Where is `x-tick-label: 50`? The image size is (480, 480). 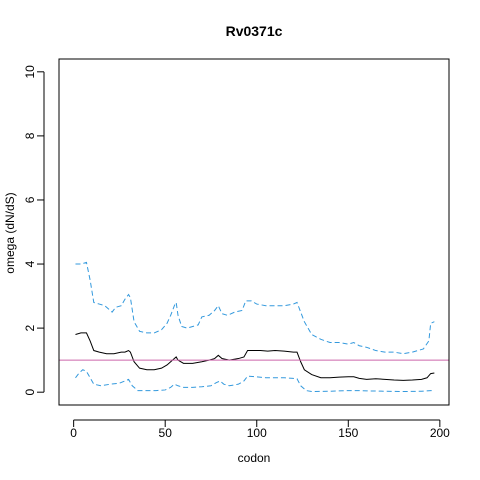
x-tick-label: 50 is located at coordinates (166, 433).